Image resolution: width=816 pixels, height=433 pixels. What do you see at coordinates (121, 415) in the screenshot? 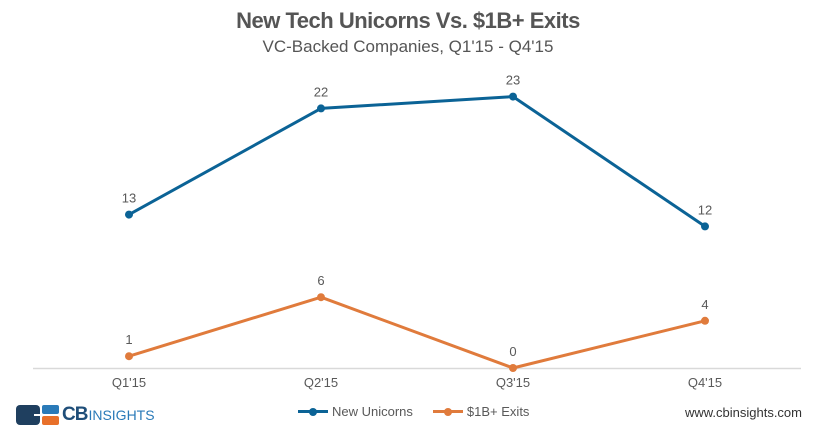
I see `logo-text-insights: INSIGHTS` at bounding box center [121, 415].